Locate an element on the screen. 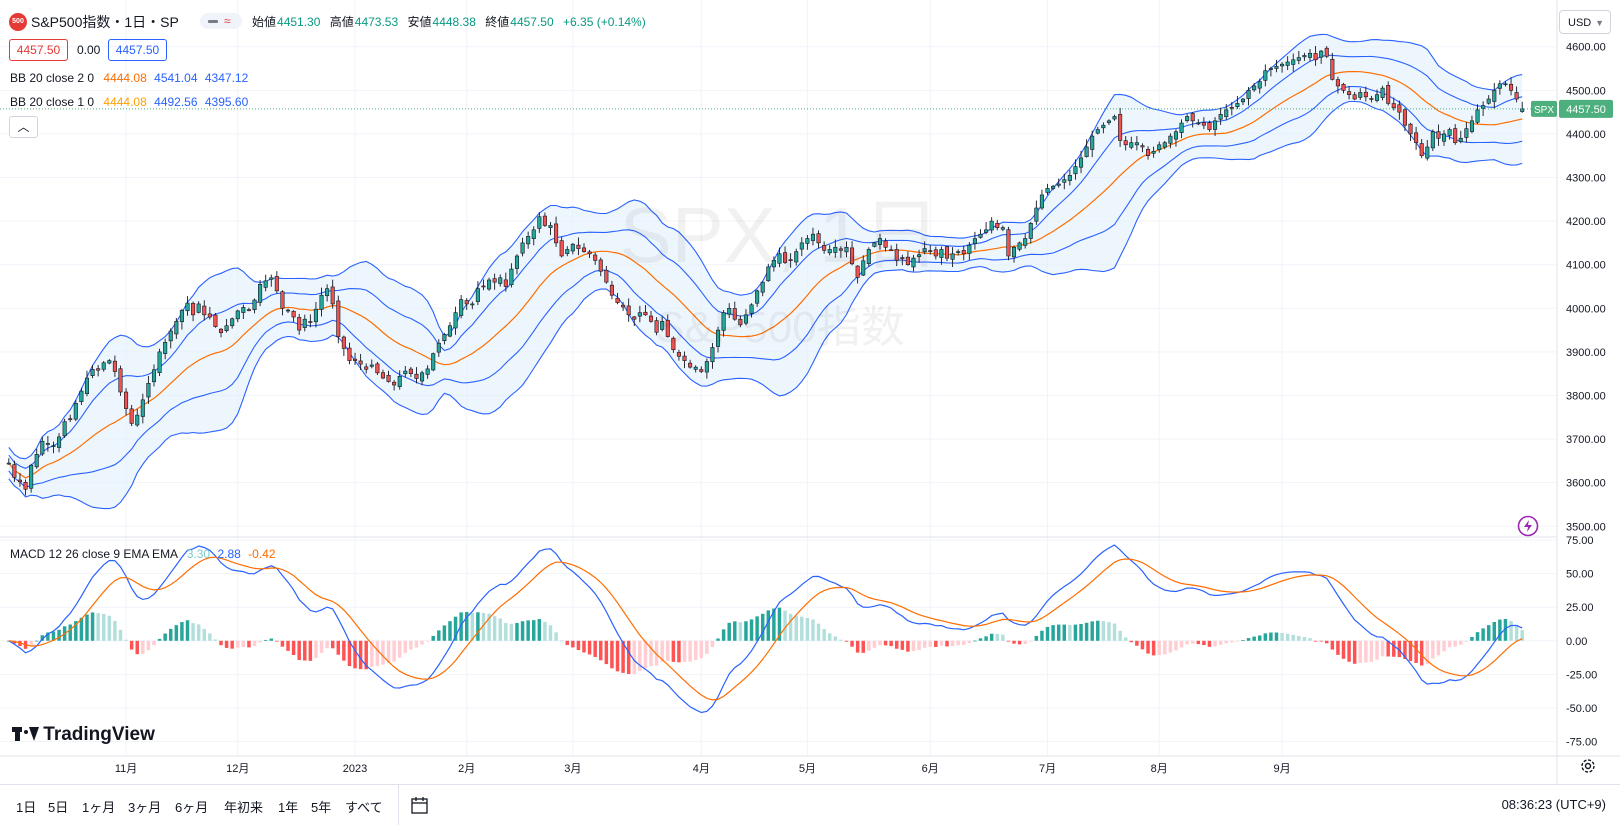 Image resolution: width=1620 pixels, height=825 pixels. range-1d: 1日 is located at coordinates (26, 807).